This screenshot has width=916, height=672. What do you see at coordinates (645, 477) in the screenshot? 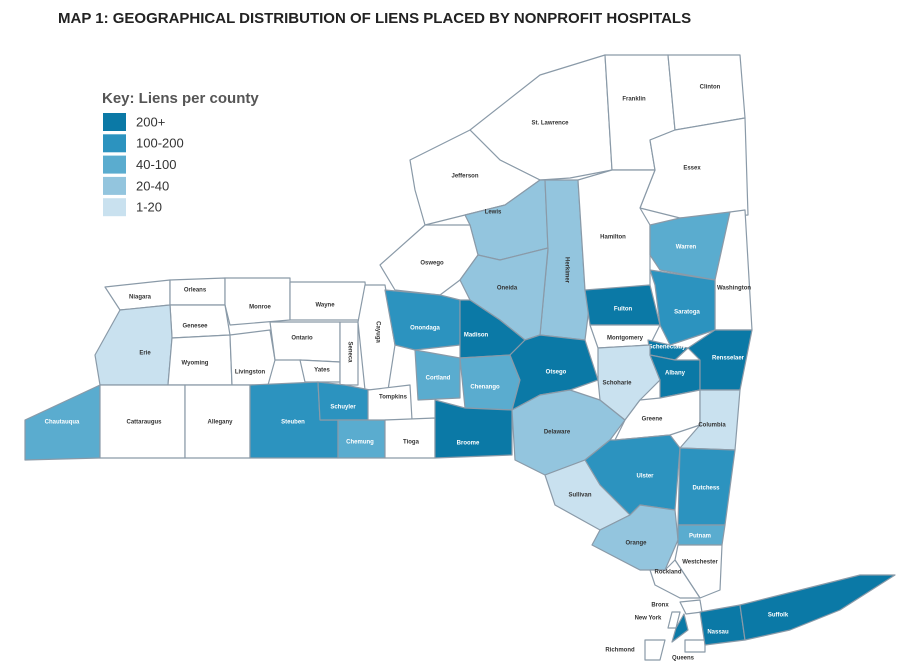
I see `county-label: Ulster` at bounding box center [645, 477].